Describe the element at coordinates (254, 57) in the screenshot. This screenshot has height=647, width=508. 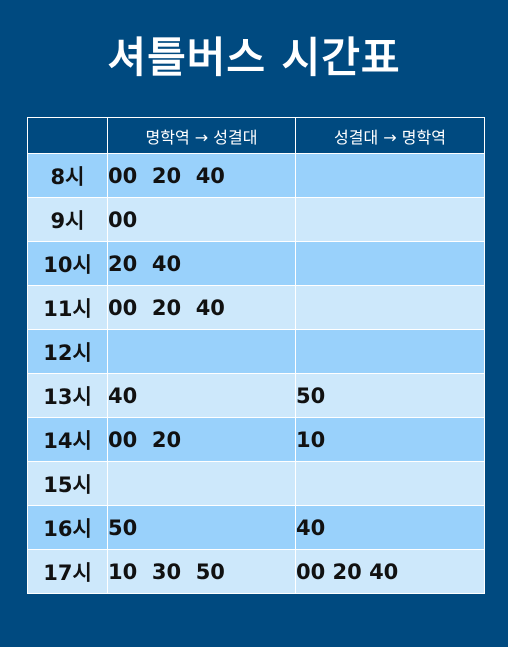
I see `page-title: 셔틀버스 시간표` at that location.